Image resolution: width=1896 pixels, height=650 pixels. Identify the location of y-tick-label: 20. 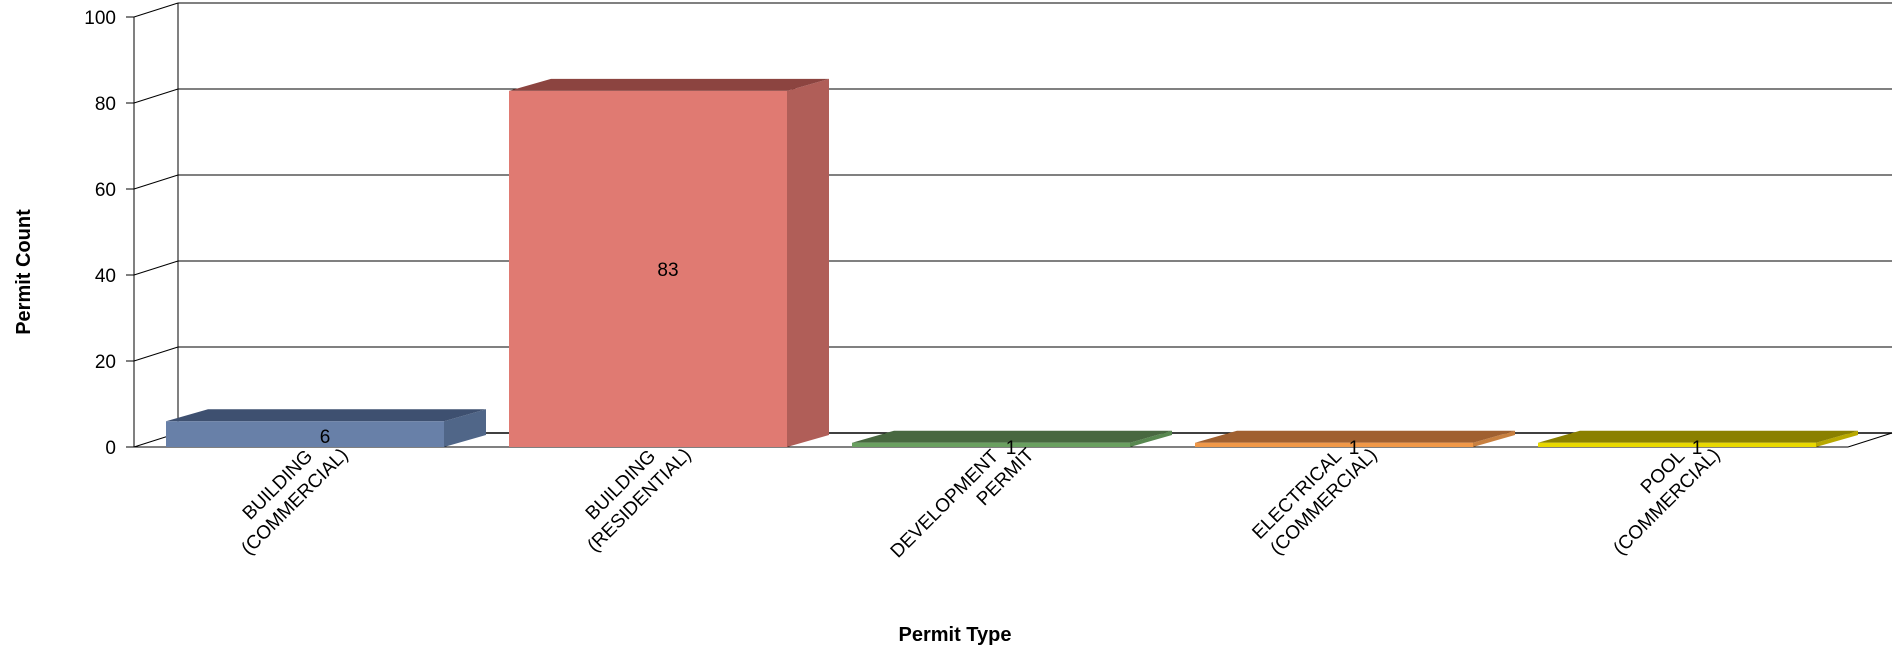
(105, 362).